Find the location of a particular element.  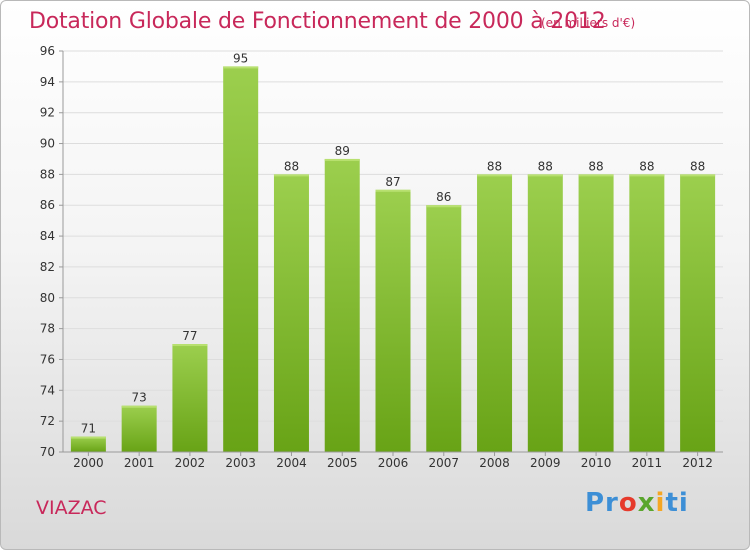

y-tick-label: 86 is located at coordinates (47, 205).